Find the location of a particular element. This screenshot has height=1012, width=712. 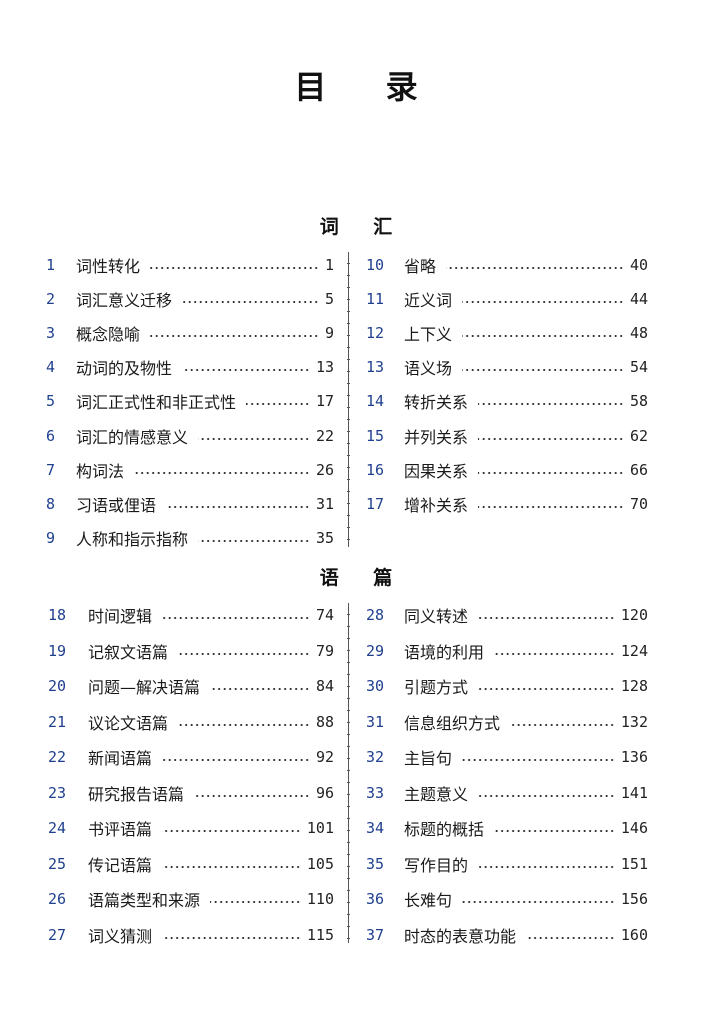

entry-page-number: 110 is located at coordinates (320, 899).